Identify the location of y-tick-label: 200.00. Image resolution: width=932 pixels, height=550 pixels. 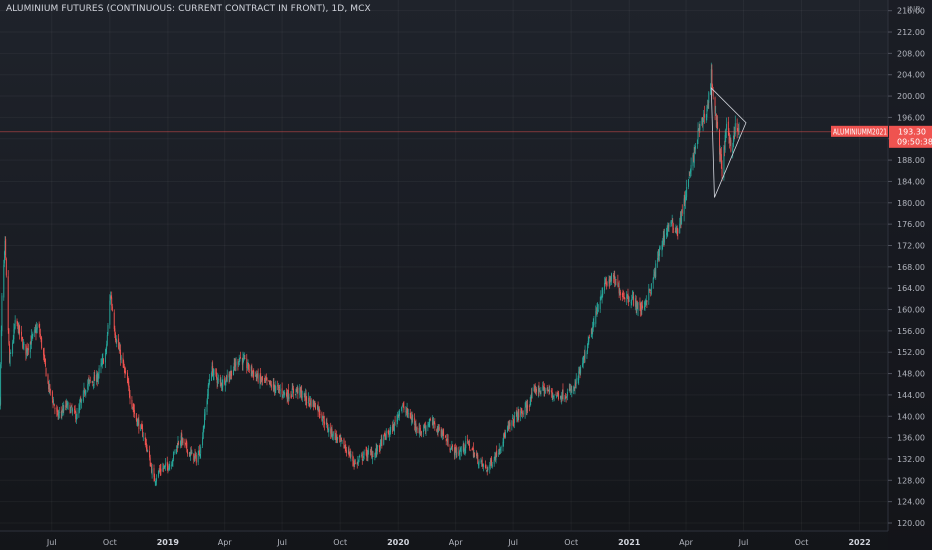
(911, 96).